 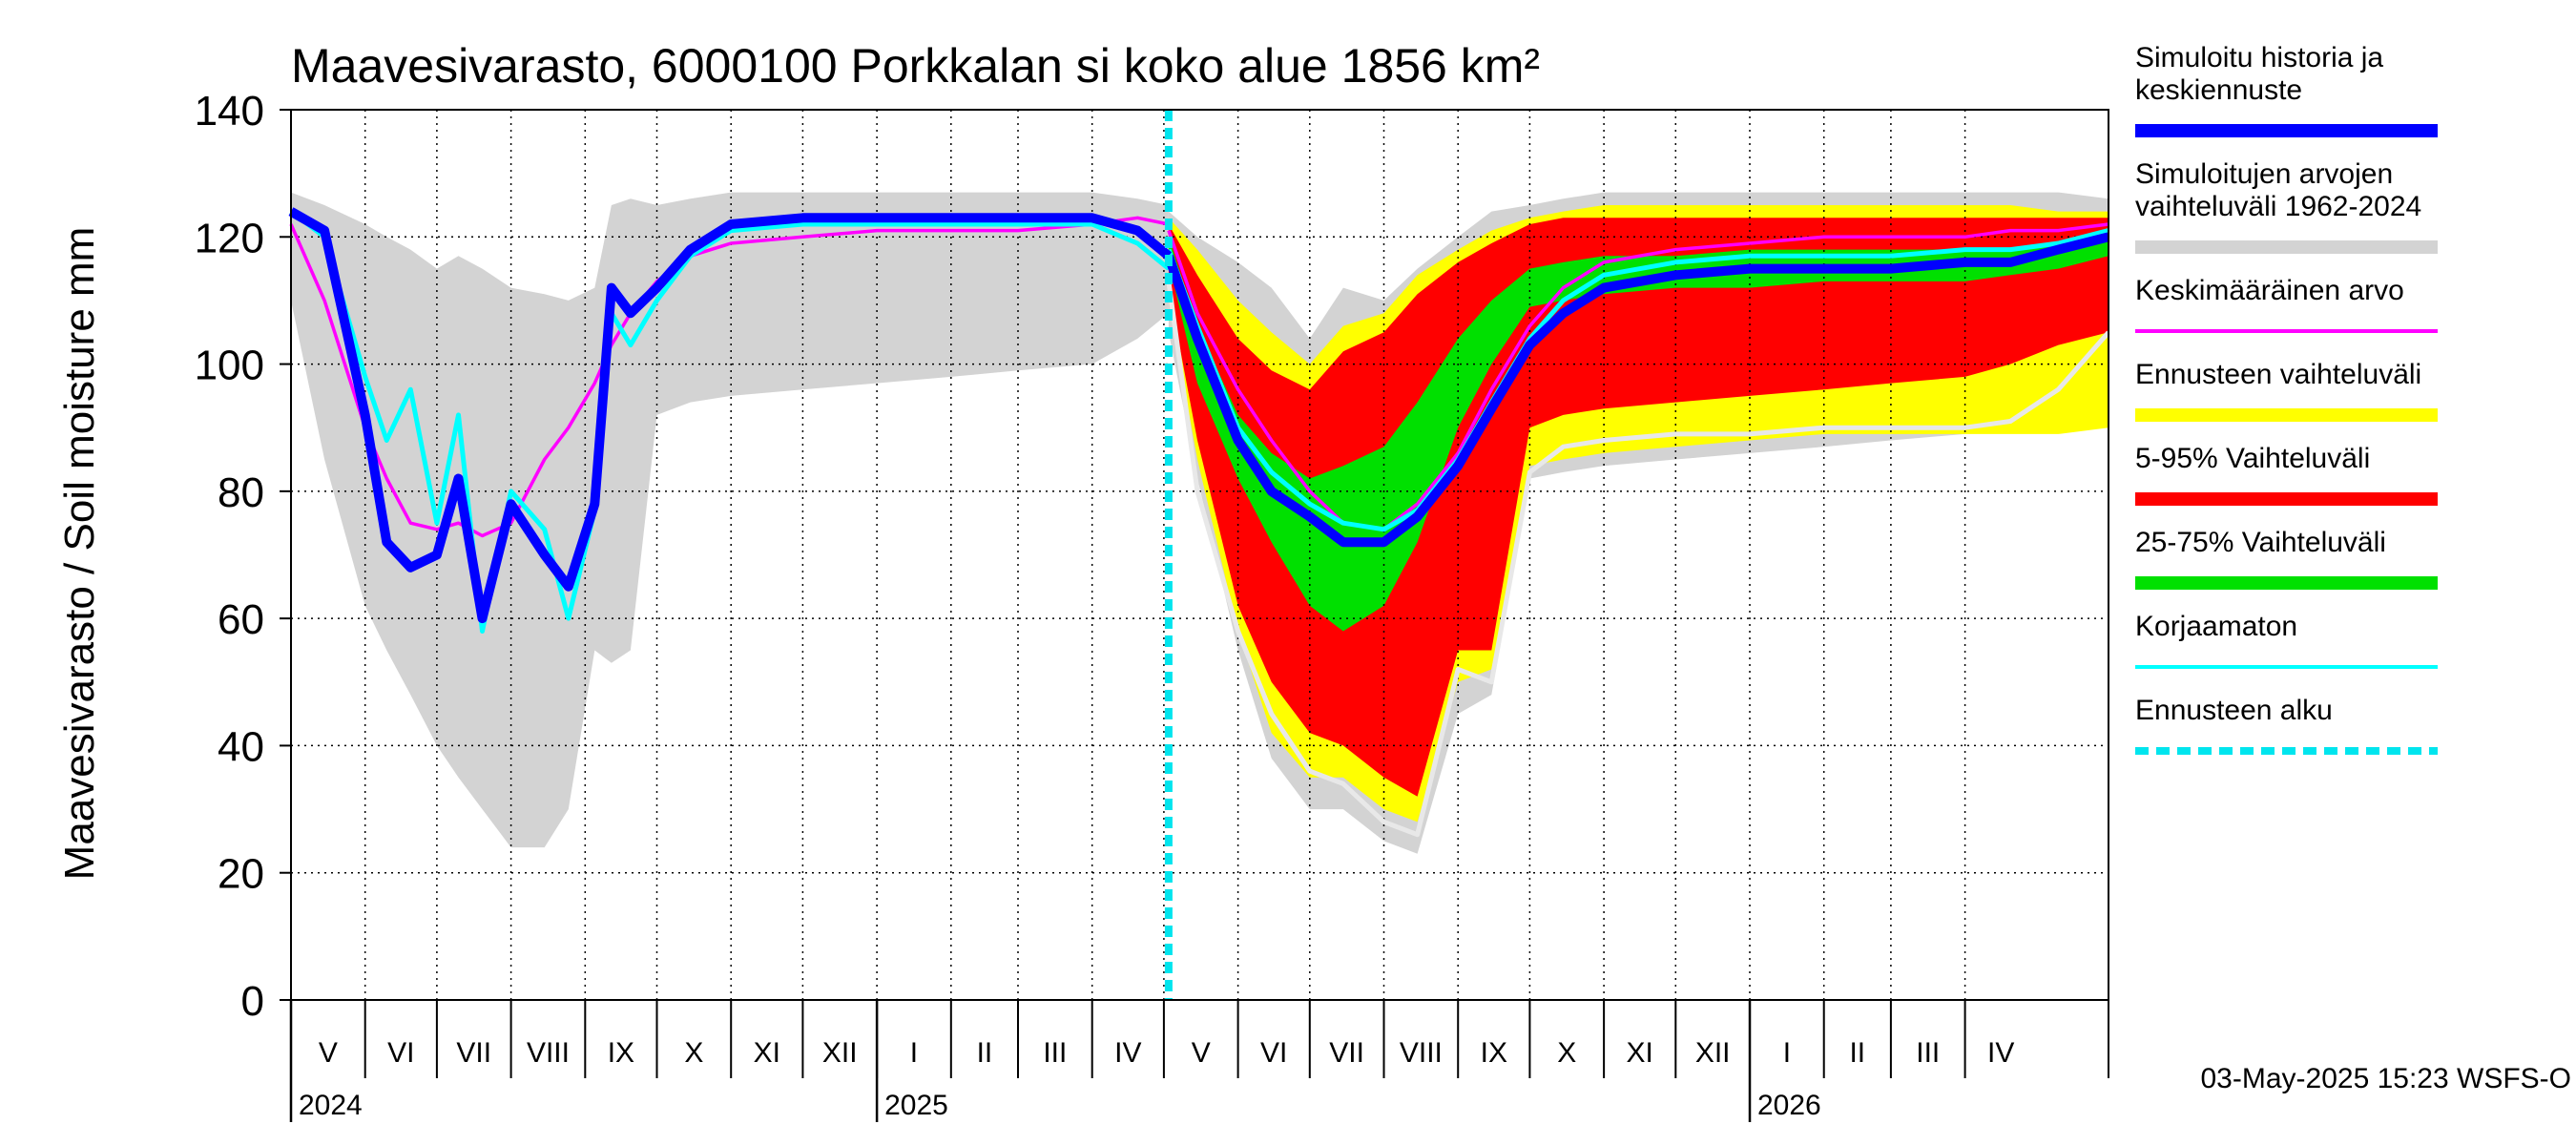 What do you see at coordinates (331, 1105) in the screenshot?
I see `year-label-2024: 2024` at bounding box center [331, 1105].